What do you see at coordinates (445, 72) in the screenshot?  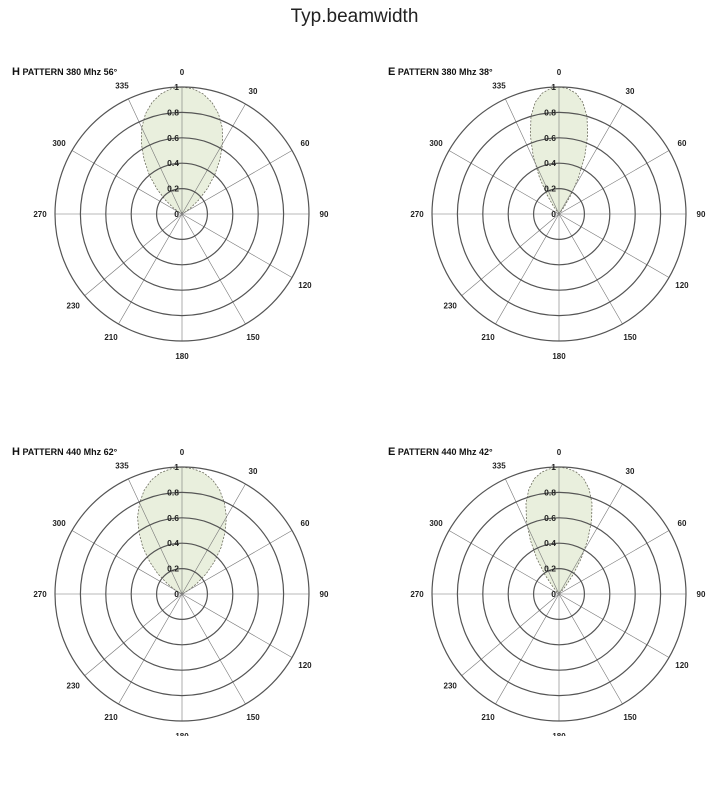 I see `chart-title-text: PATTERN 380 Mhz 38°` at bounding box center [445, 72].